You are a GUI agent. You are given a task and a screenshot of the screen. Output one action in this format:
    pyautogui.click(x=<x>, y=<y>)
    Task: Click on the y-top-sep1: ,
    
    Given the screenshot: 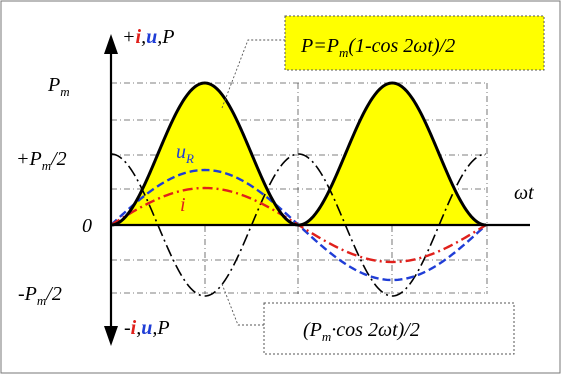 What is the action you would take?
    pyautogui.click(x=143, y=37)
    